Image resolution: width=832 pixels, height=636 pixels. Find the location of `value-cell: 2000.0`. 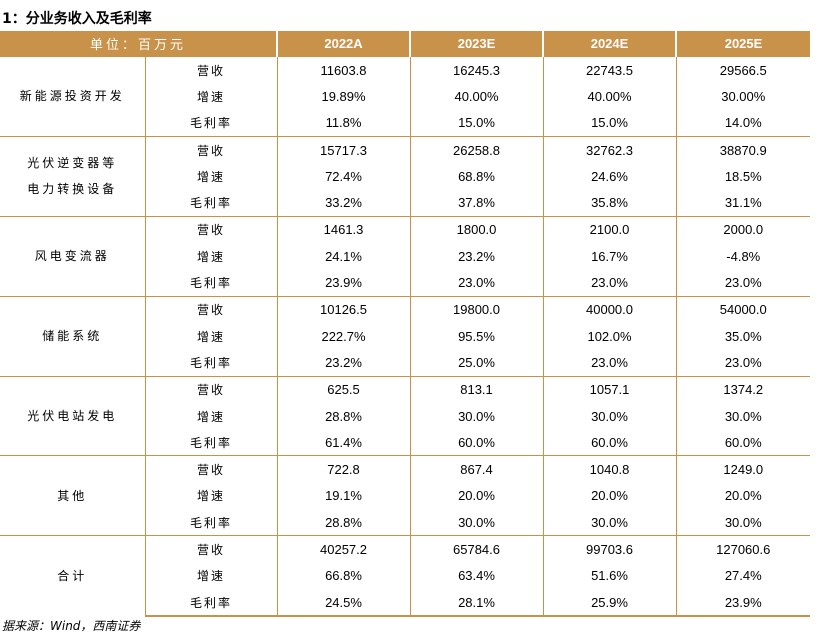

value-cell: 2000.0 is located at coordinates (743, 229).